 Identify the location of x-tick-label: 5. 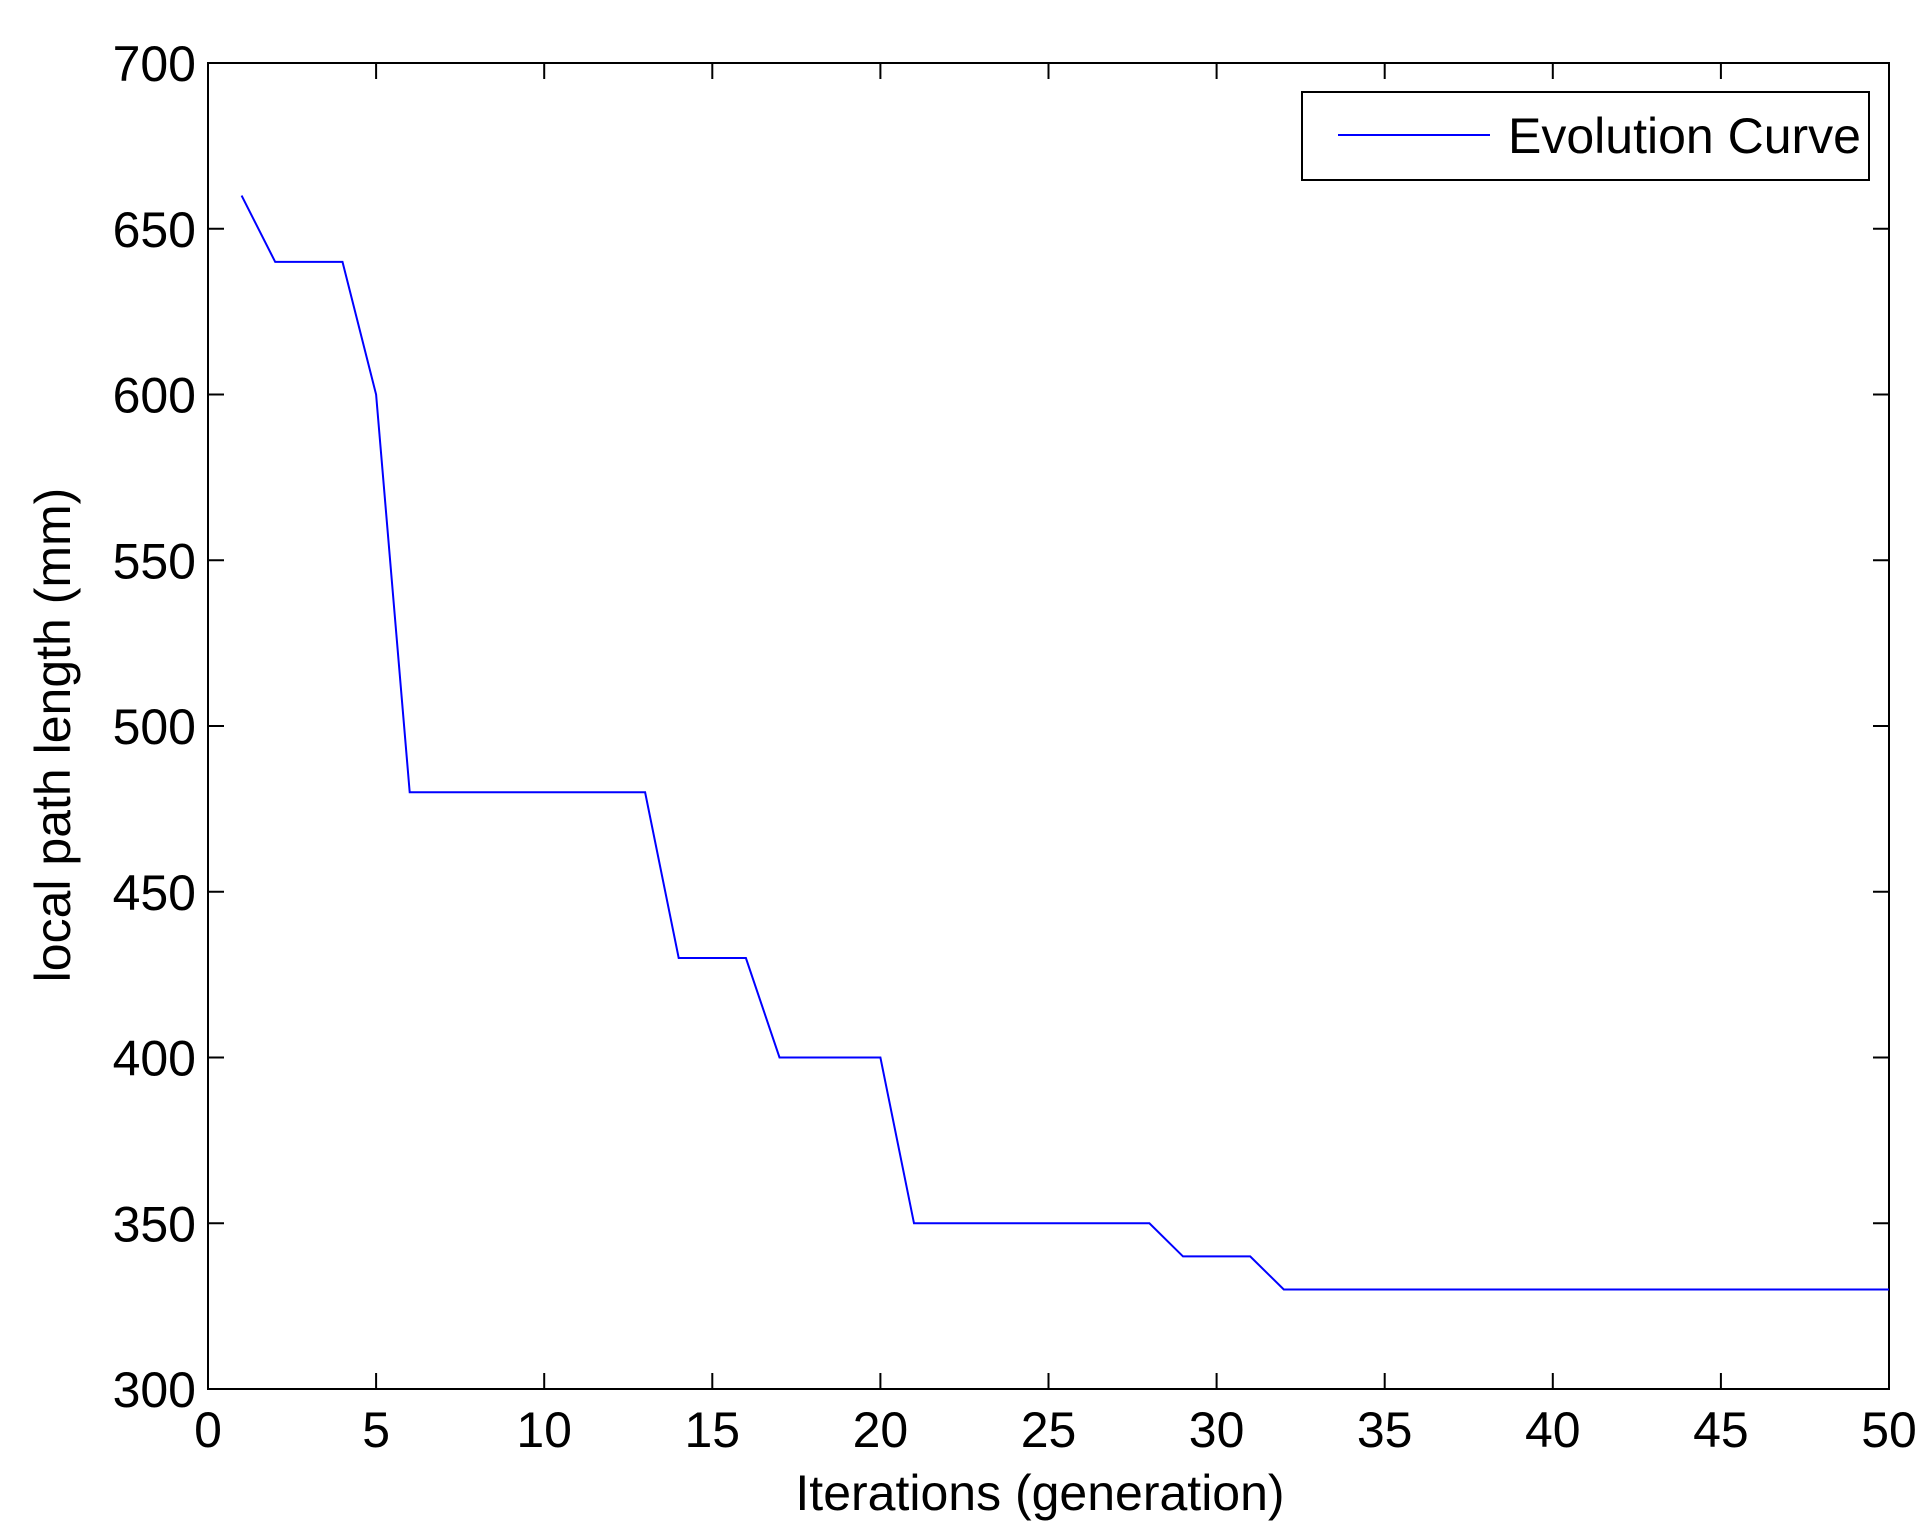
(376, 1430).